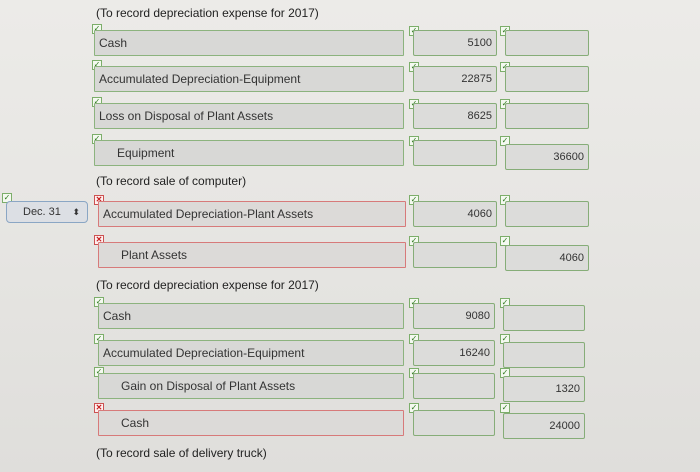 Image resolution: width=700 pixels, height=472 pixels. I want to click on date-select: Dec. 31 ⬍, so click(47, 212).